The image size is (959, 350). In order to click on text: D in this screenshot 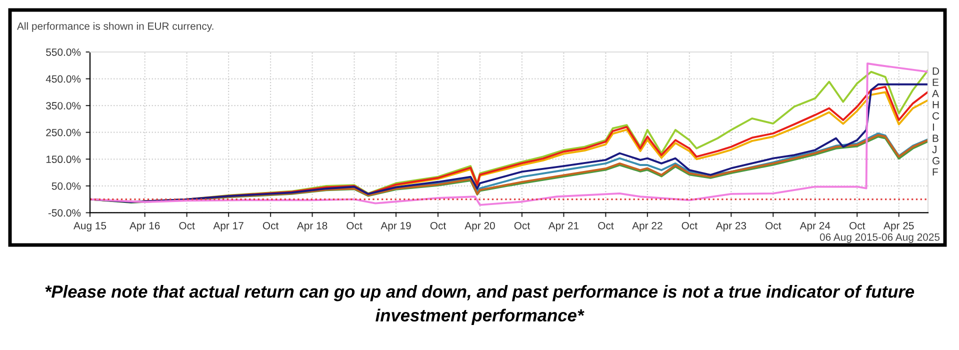, I will do `click(936, 71)`.